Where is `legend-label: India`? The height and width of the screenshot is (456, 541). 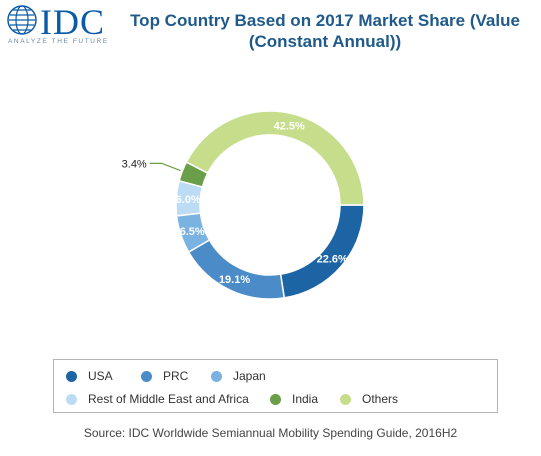 legend-label: India is located at coordinates (305, 399).